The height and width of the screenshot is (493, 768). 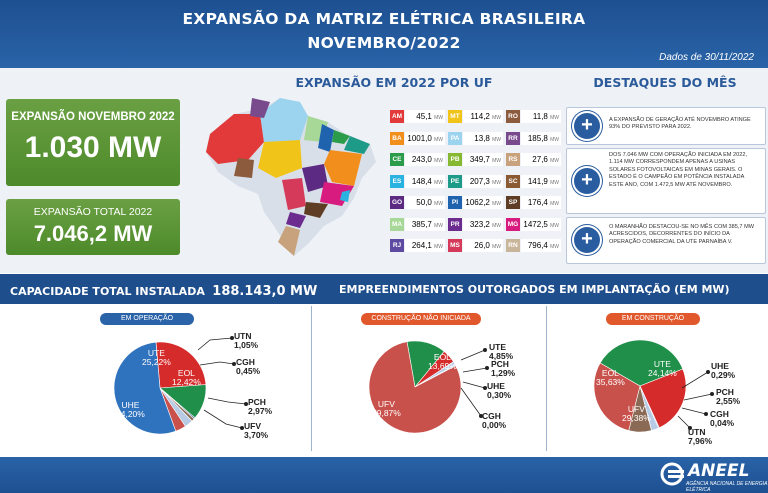 I want to click on uf-code: BA, so click(x=397, y=138).